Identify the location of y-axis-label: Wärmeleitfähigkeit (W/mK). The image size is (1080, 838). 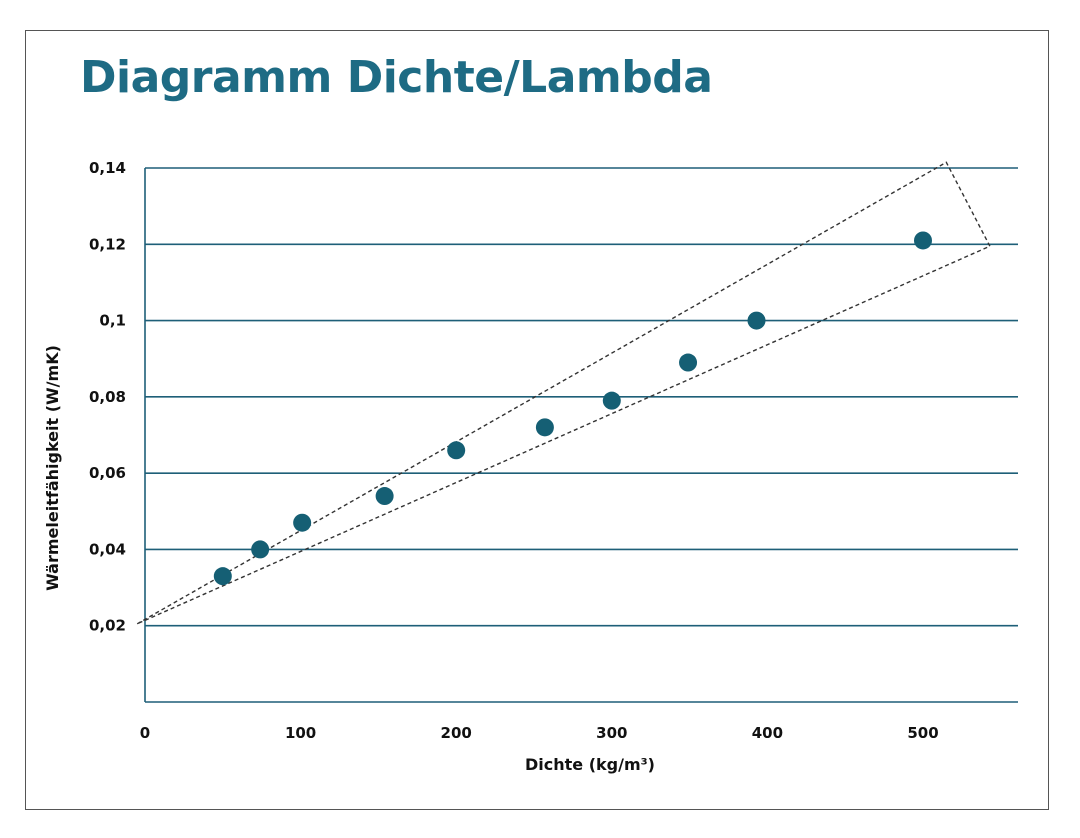
(52, 468).